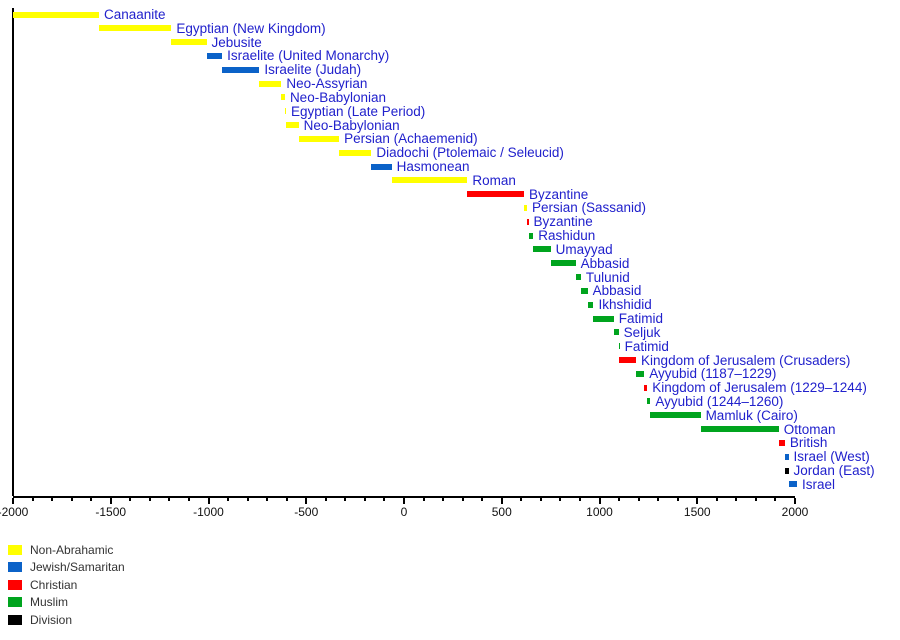 This screenshot has height=640, width=900. Describe the element at coordinates (808, 443) in the screenshot. I see `bar-label: British` at that location.